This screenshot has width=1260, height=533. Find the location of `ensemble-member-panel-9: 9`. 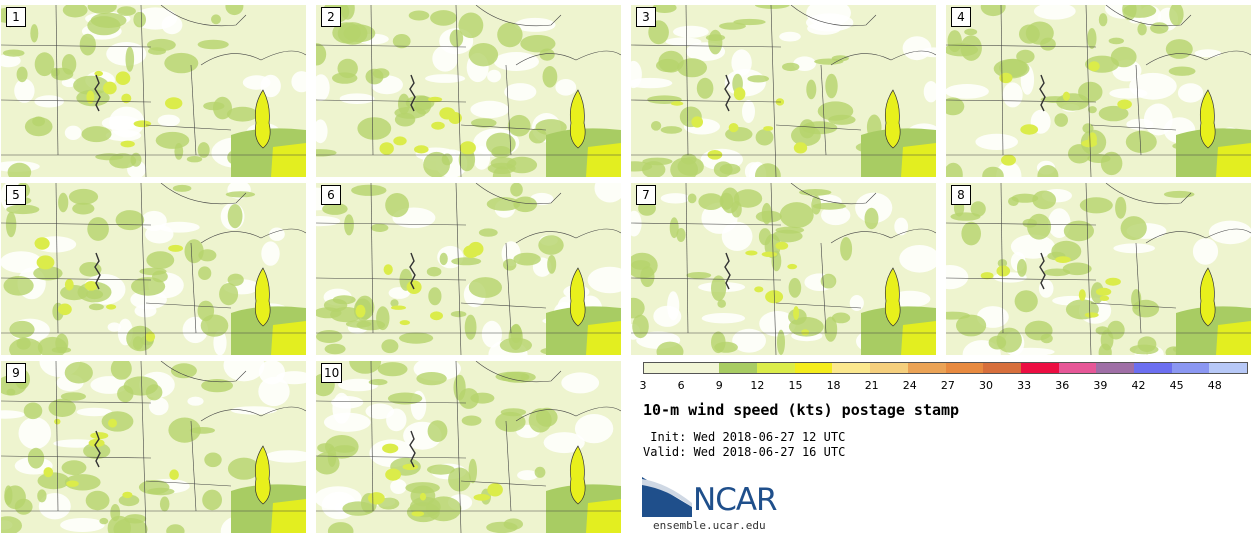

ensemble-member-panel-9: 9 is located at coordinates (153, 447).